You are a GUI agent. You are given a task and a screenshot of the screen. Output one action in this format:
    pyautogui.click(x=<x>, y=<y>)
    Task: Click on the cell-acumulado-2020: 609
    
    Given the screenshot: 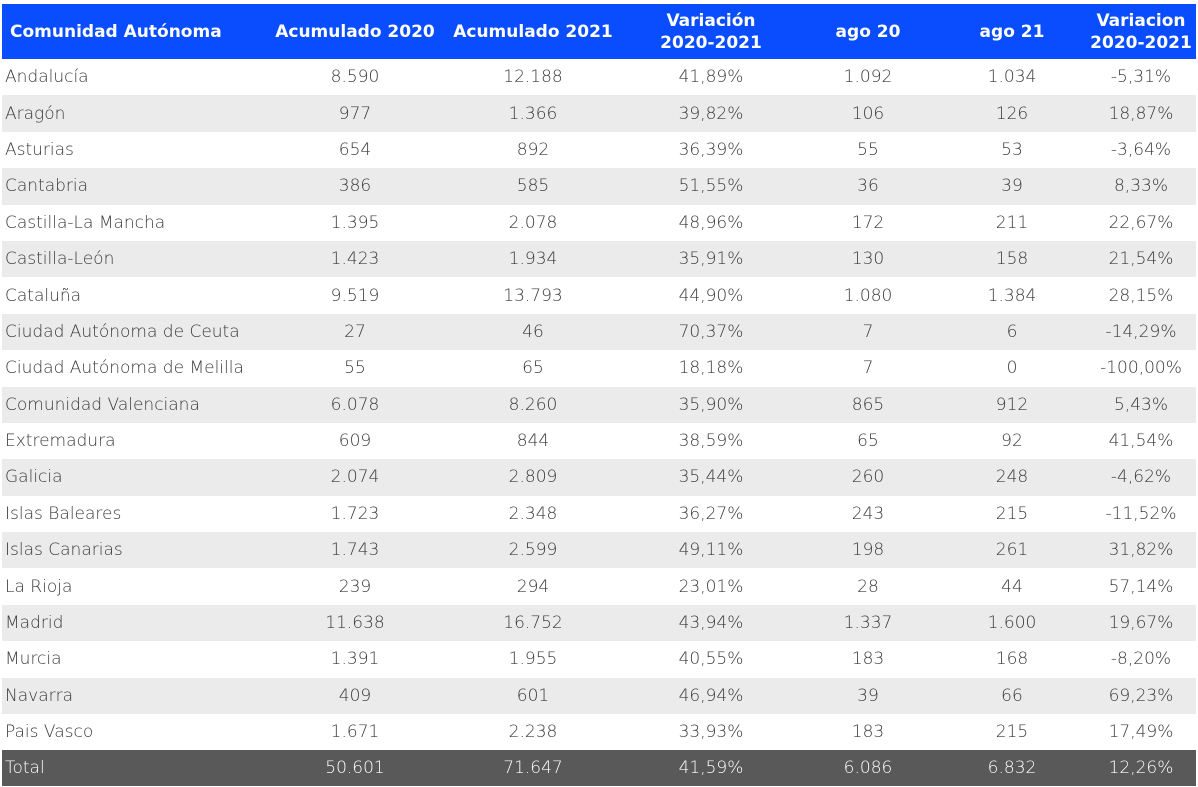 What is the action you would take?
    pyautogui.click(x=355, y=441)
    